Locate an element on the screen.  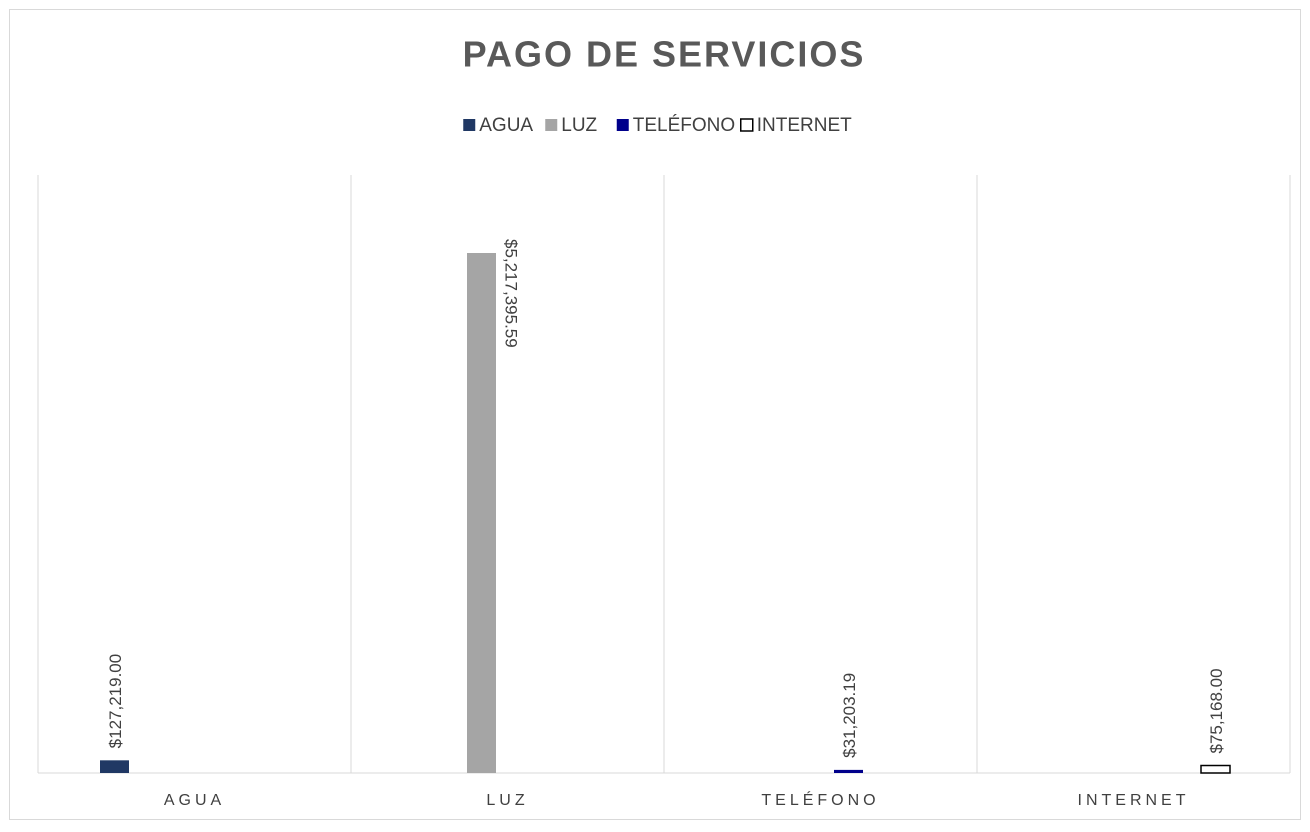
data-label: $127,219.00 is located at coordinates (115, 701).